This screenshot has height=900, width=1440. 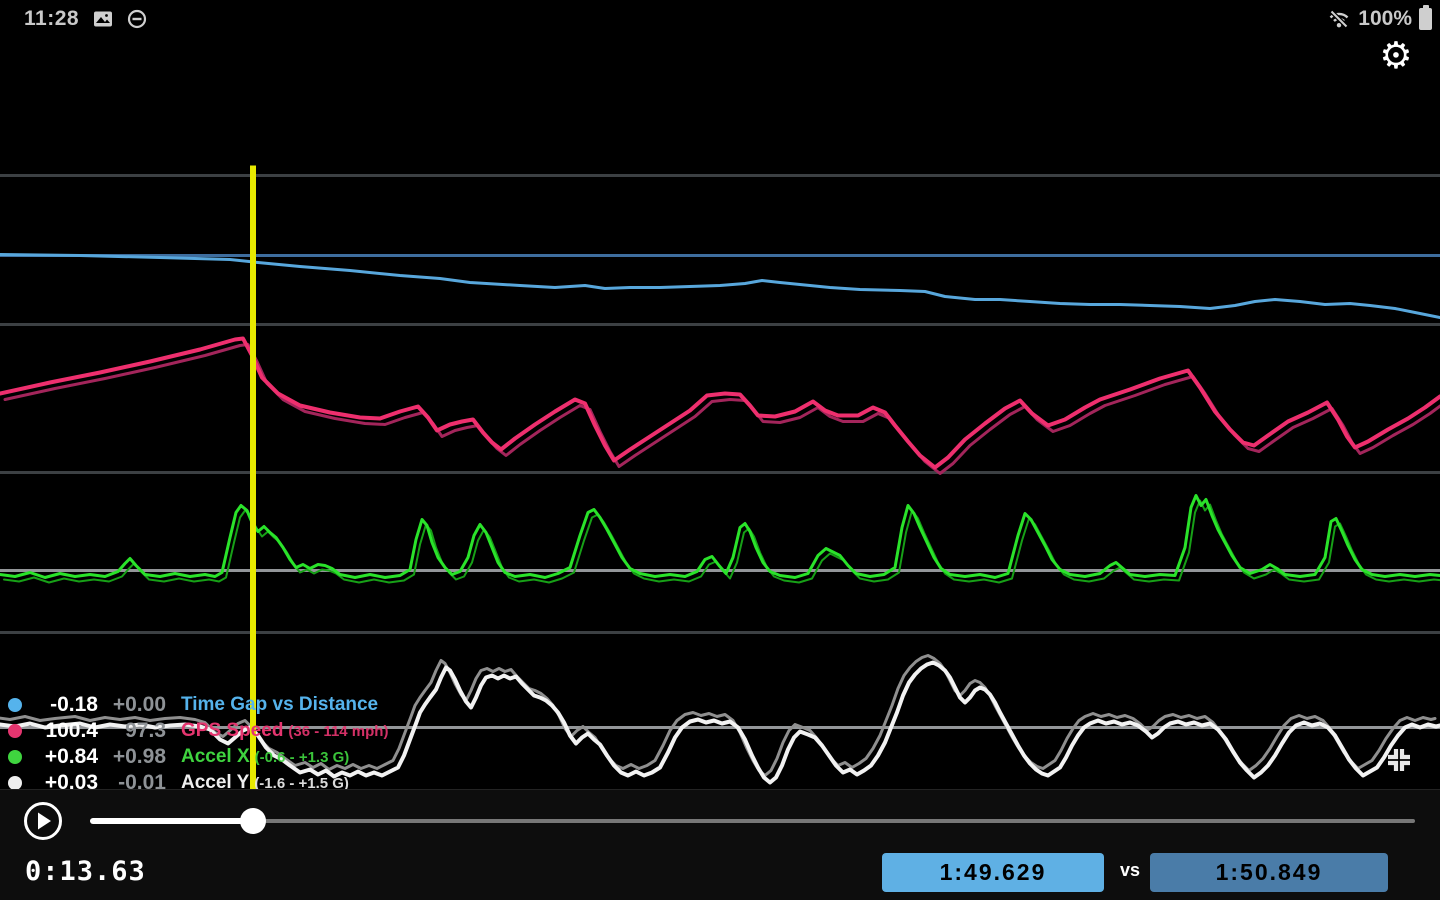 What do you see at coordinates (43, 821) in the screenshot?
I see `play-button` at bounding box center [43, 821].